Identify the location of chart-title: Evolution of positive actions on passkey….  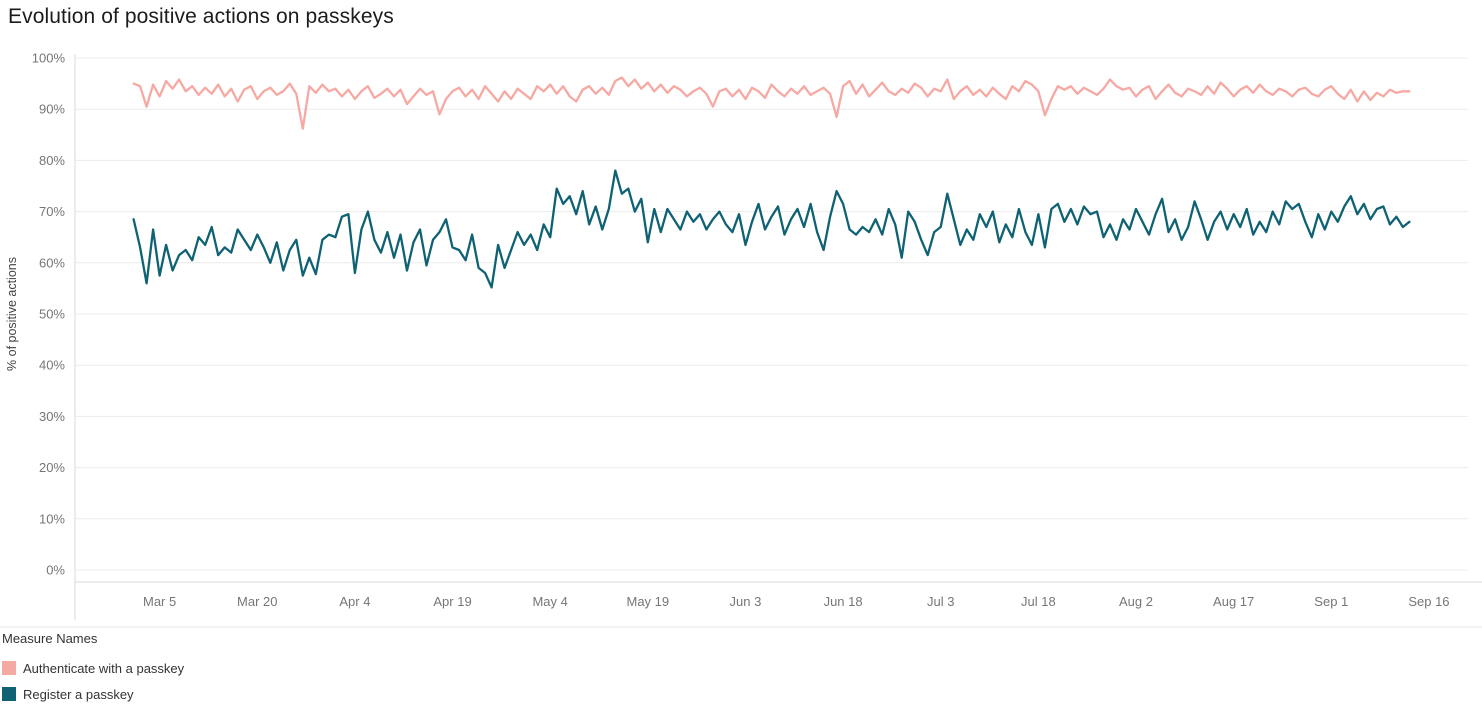
(201, 16).